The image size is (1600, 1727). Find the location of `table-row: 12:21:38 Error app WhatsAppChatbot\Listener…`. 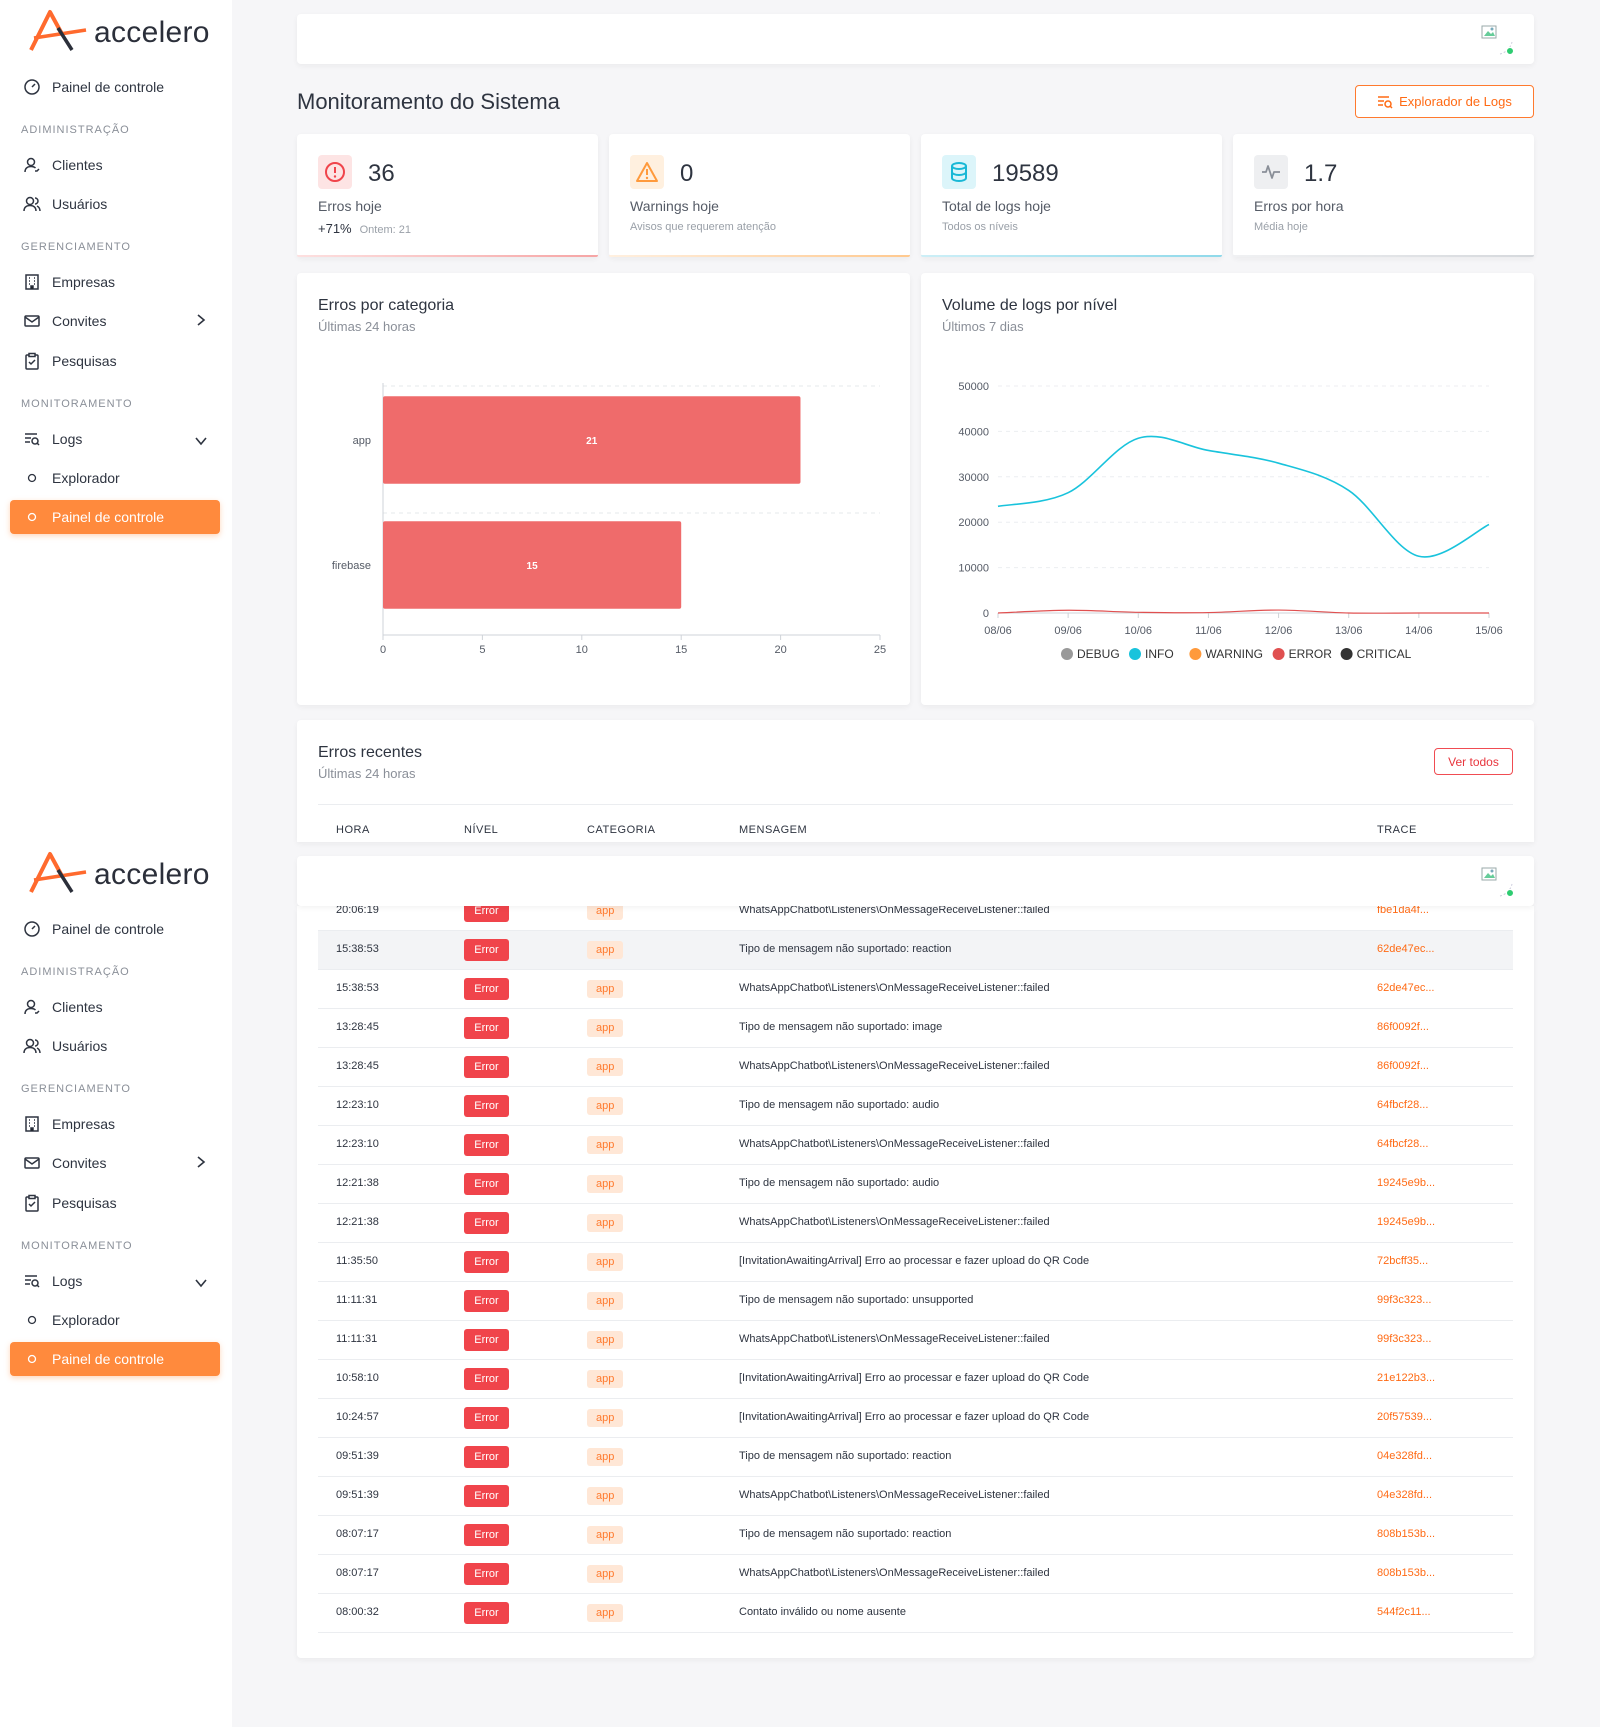

table-row: 12:21:38 Error app WhatsAppChatbot\Listener… is located at coordinates (915, 1223).